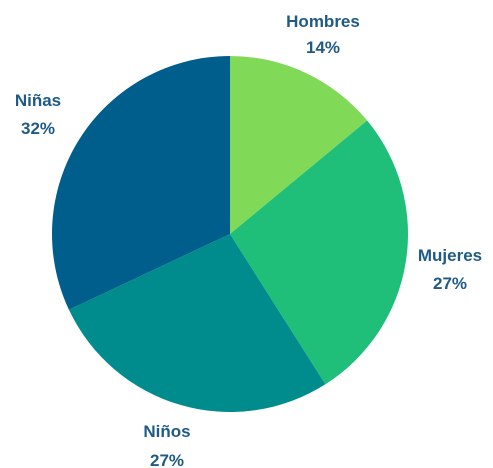 This screenshot has height=468, width=493. What do you see at coordinates (38, 128) in the screenshot?
I see `slice-value-ninas: 32%` at bounding box center [38, 128].